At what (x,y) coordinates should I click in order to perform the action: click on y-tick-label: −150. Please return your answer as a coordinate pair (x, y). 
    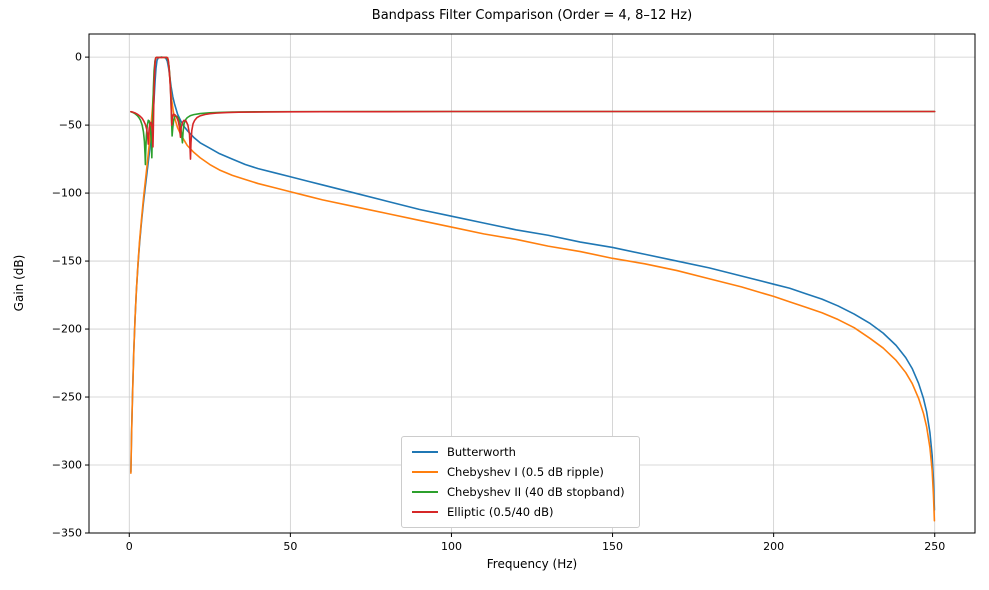
    Looking at the image, I should click on (67, 261).